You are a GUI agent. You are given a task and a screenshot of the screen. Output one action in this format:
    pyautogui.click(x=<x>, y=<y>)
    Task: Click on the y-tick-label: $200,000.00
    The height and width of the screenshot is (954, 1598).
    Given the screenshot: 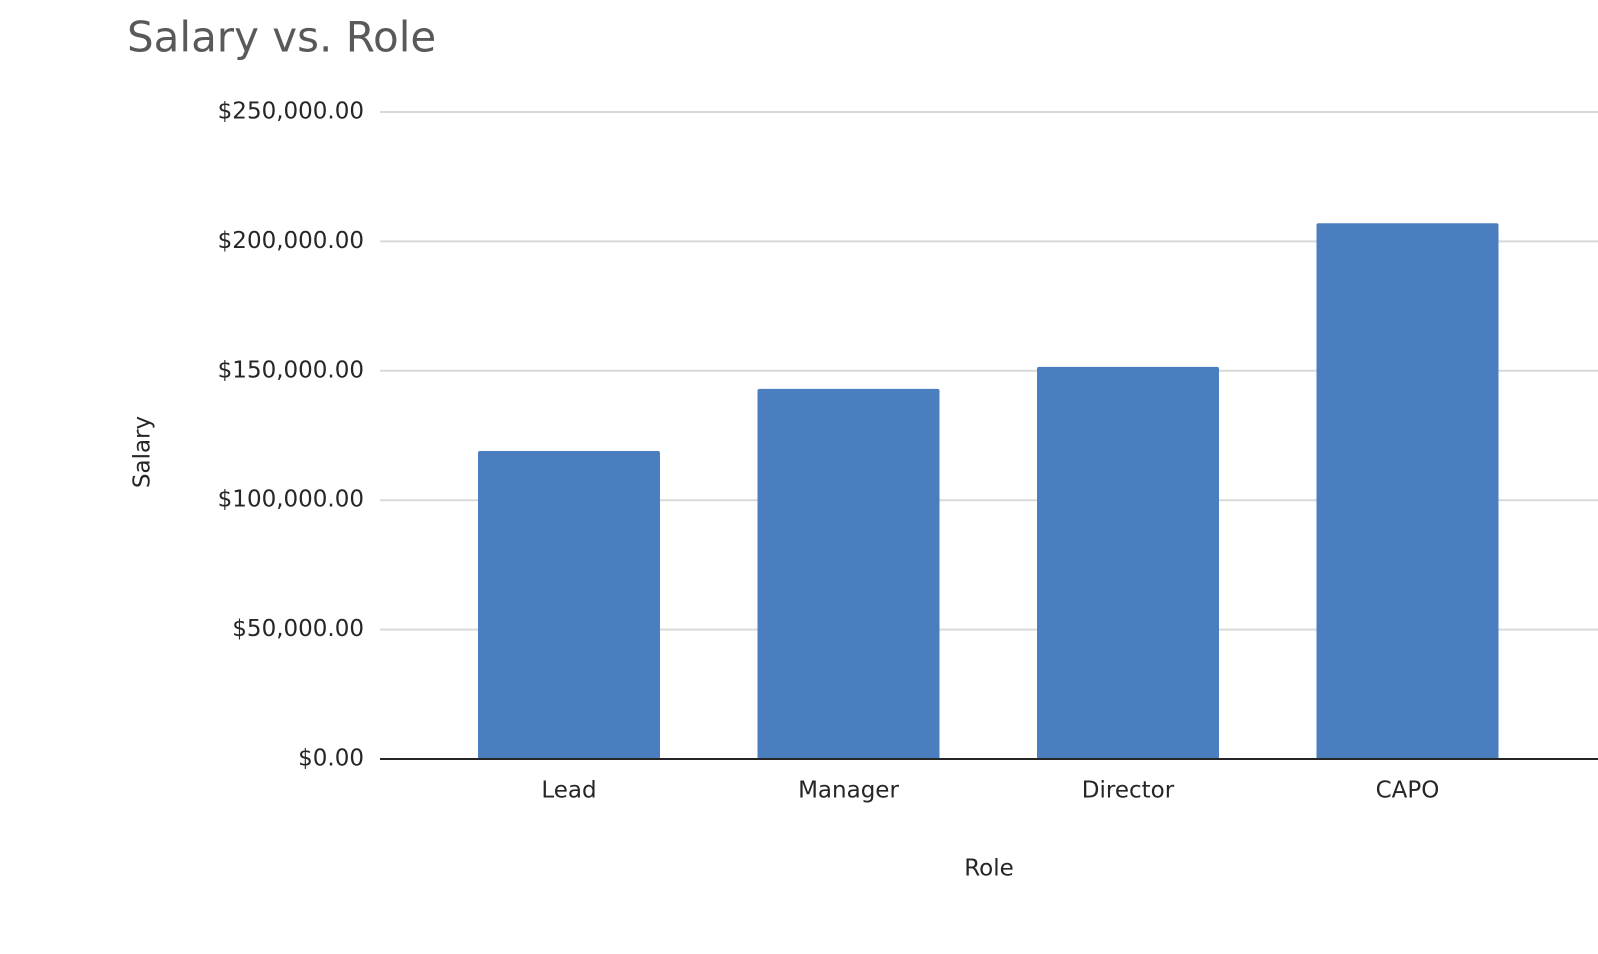 What is the action you would take?
    pyautogui.click(x=291, y=241)
    